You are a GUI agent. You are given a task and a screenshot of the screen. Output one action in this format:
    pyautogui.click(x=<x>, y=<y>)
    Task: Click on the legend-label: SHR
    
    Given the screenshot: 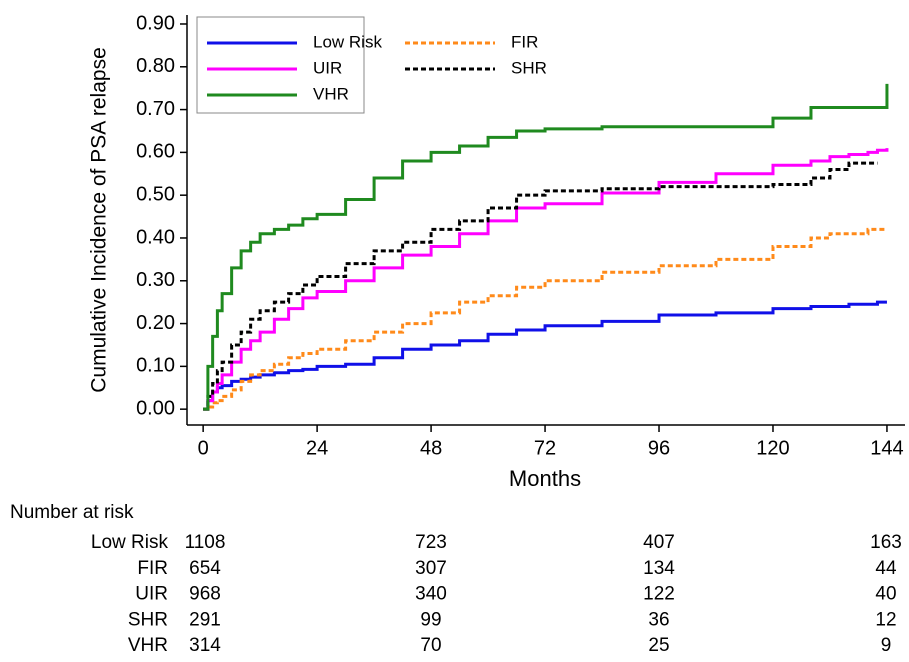 What is the action you would take?
    pyautogui.click(x=529, y=67)
    